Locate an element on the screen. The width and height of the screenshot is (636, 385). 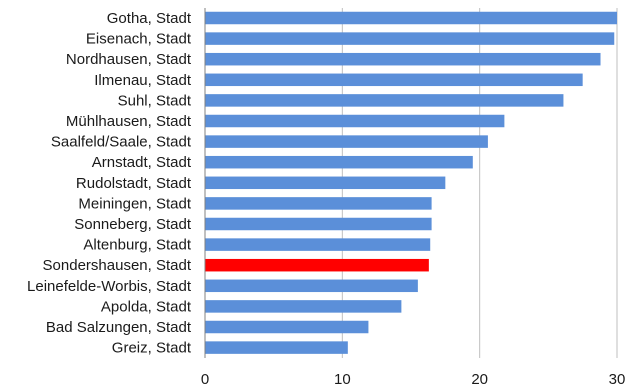
category-label: Altenburg, Stadt is located at coordinates (137, 245).